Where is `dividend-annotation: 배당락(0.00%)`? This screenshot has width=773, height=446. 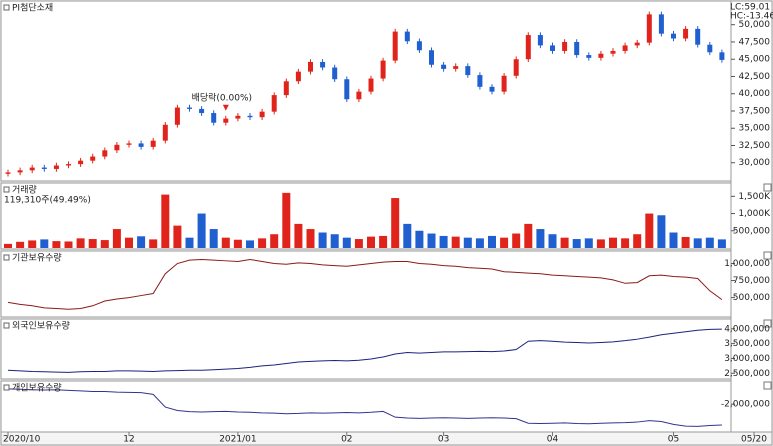 dividend-annotation: 배당락(0.00%) is located at coordinates (222, 97).